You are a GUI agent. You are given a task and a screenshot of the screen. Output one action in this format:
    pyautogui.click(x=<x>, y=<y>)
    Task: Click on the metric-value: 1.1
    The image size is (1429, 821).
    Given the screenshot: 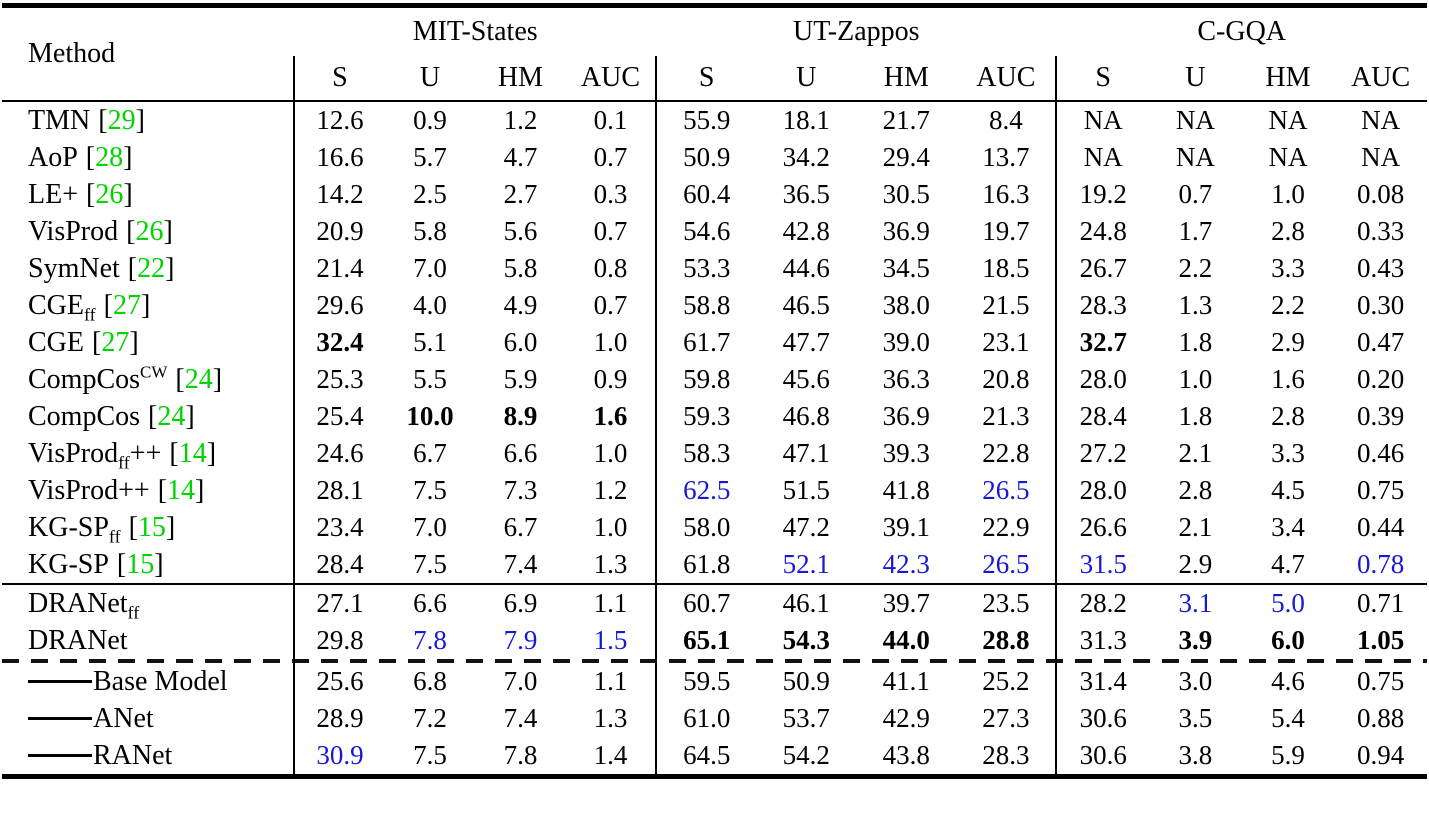 What is the action you would take?
    pyautogui.click(x=610, y=681)
    